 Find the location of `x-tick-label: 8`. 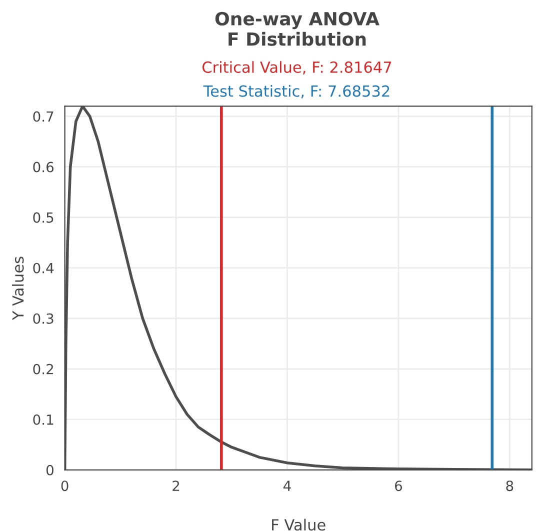

x-tick-label: 8 is located at coordinates (510, 486).